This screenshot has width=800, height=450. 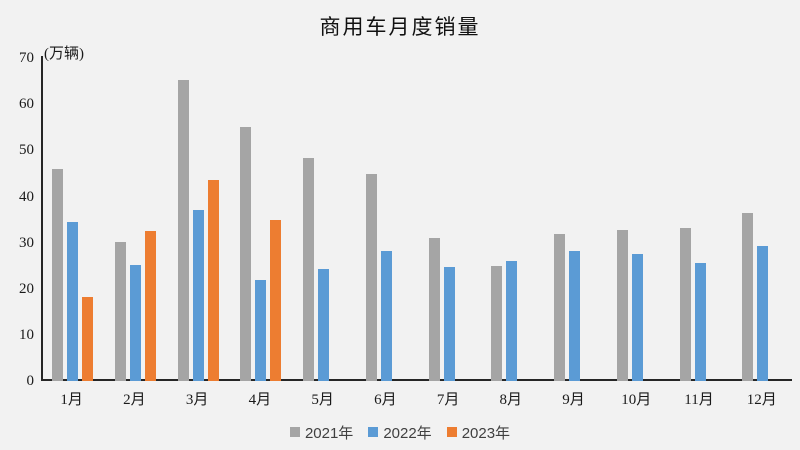 I want to click on bar-series1-month7, so click(x=434, y=309).